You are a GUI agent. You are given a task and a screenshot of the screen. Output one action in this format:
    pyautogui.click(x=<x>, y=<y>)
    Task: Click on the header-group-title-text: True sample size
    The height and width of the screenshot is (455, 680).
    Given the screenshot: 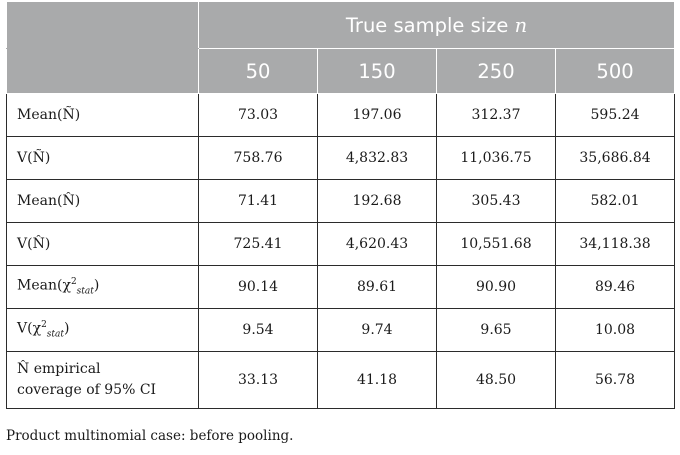 What is the action you would take?
    pyautogui.click(x=427, y=25)
    